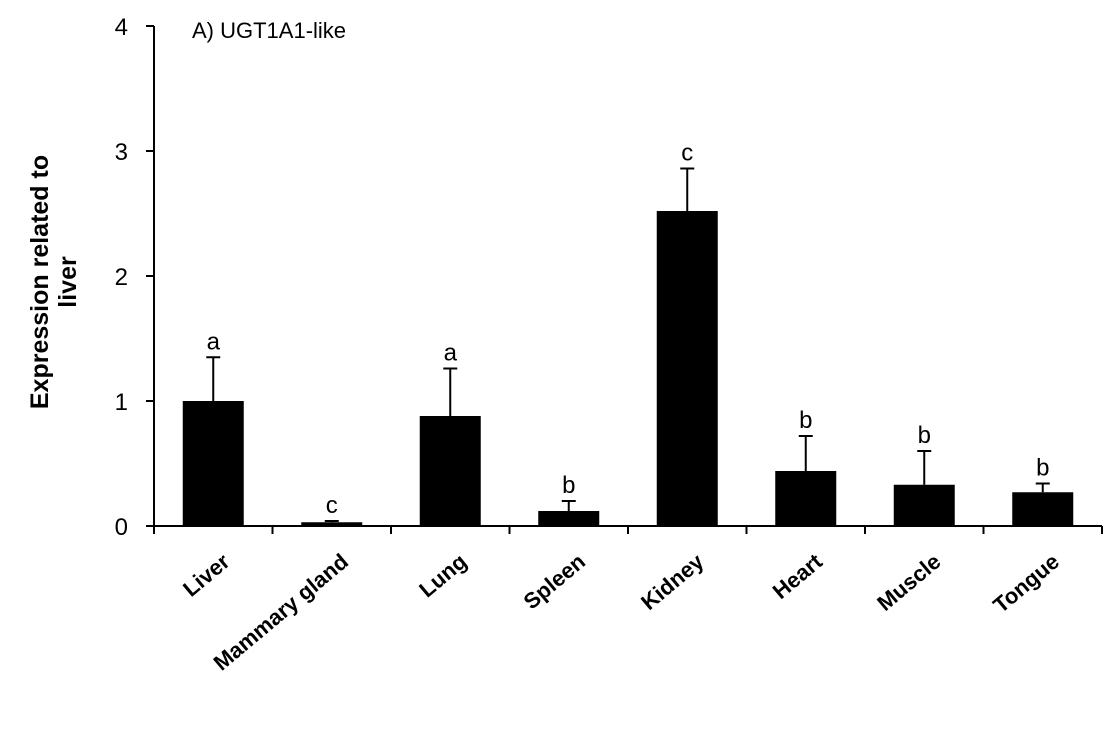  Describe the element at coordinates (121, 27) in the screenshot. I see `y-tick-label-4: 4` at that location.